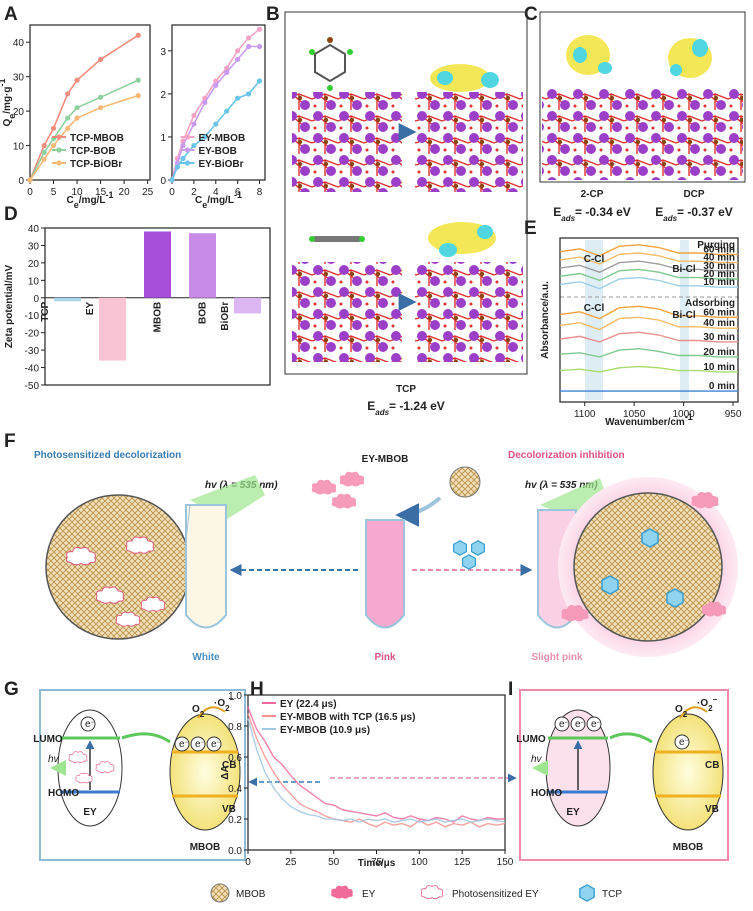  What do you see at coordinates (684, 320) in the screenshot?
I see `band` at bounding box center [684, 320].